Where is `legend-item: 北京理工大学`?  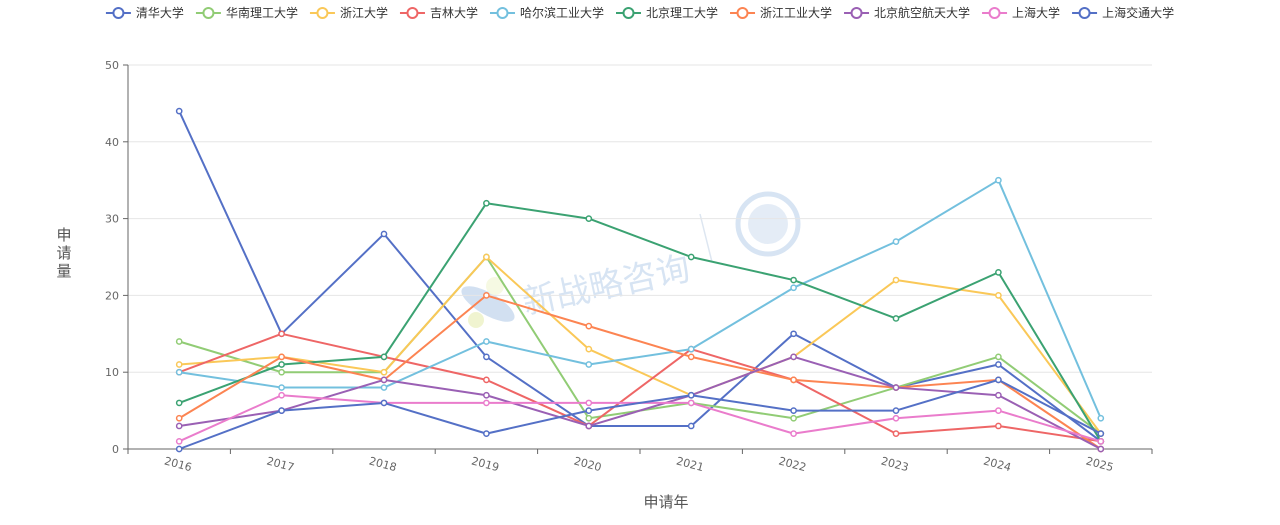 legend-item: 北京理工大学 is located at coordinates (667, 12).